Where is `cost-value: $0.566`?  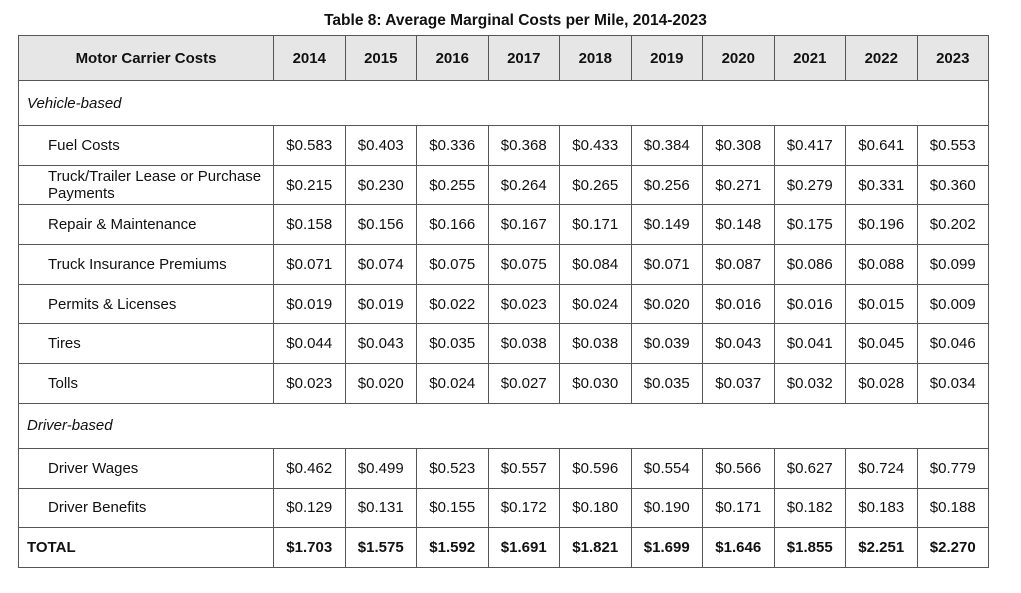
cost-value: $0.566 is located at coordinates (738, 468).